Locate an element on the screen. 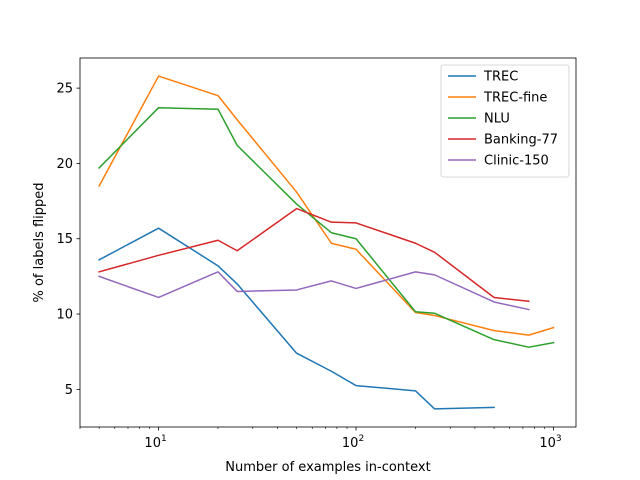 This screenshot has height=480, width=640. x-tick-label: 10³ is located at coordinates (550, 442).